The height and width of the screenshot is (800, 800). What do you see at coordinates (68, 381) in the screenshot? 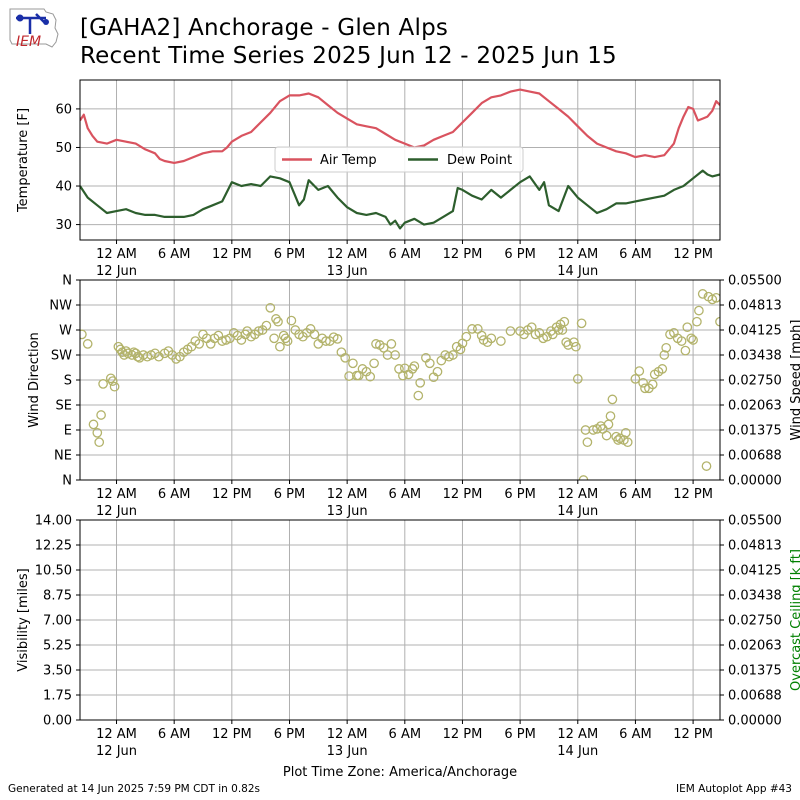
I see `ytick-label: S` at bounding box center [68, 381].